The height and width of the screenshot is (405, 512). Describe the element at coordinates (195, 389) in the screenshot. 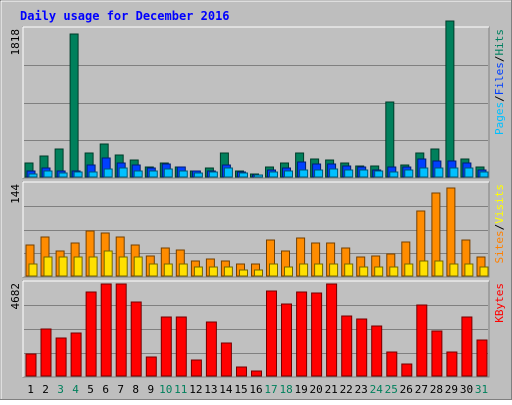

I see `x-tick-label: 12` at that location.